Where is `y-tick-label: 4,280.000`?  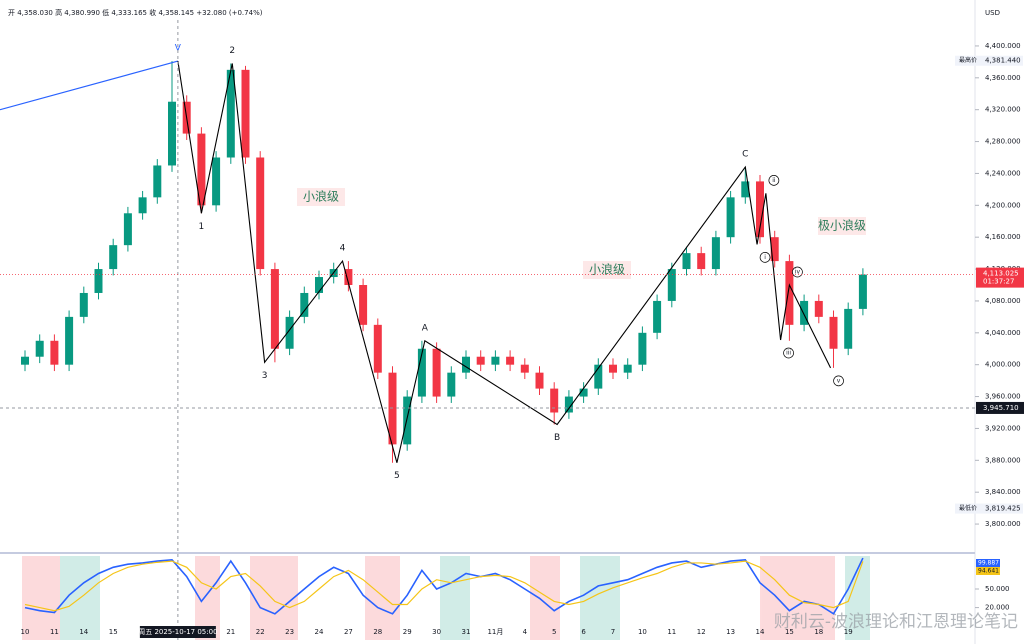
y-tick-label: 4,280.000 is located at coordinates (1003, 142).